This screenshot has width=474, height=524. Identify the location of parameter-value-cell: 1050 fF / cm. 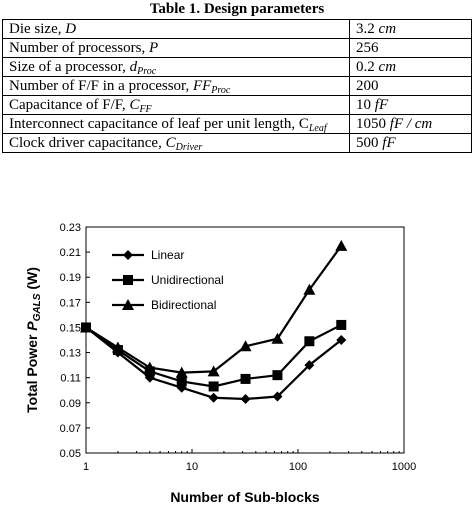
(410, 124).